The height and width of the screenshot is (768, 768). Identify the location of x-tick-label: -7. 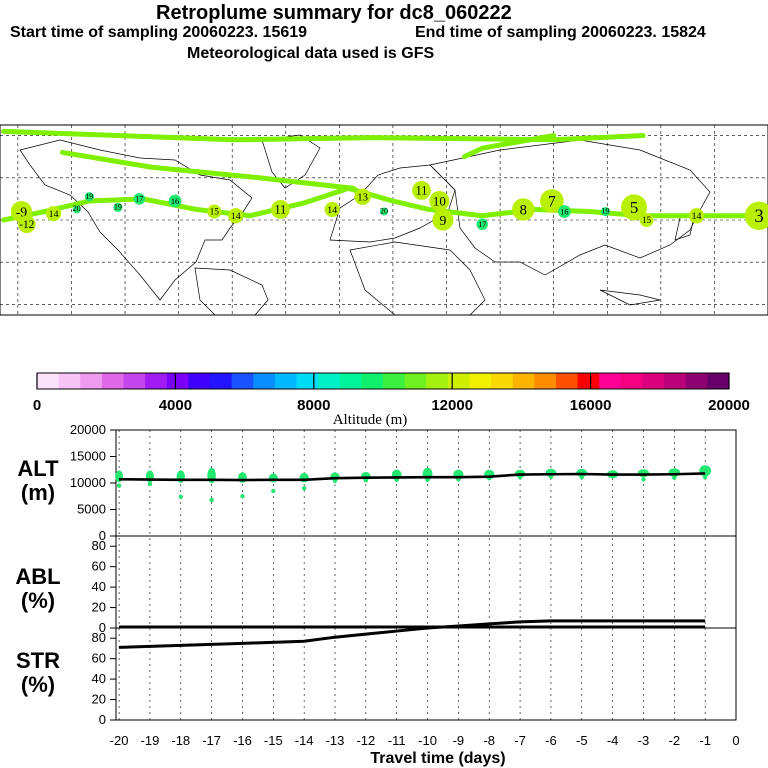
(520, 740).